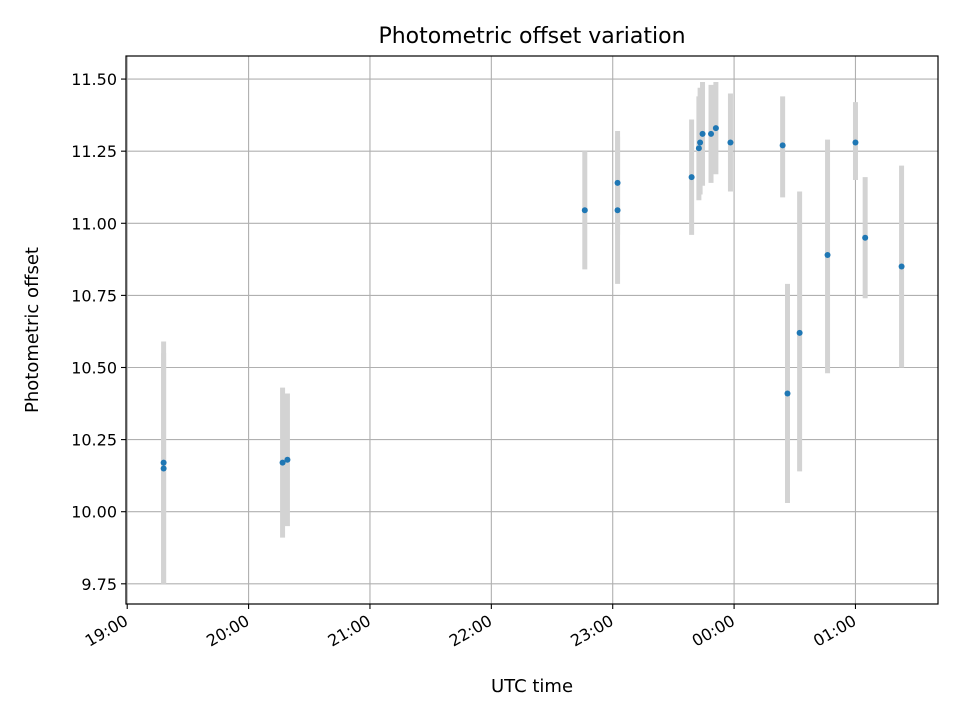  What do you see at coordinates (32, 330) in the screenshot?
I see `y-axis-label: Photometric offset` at bounding box center [32, 330].